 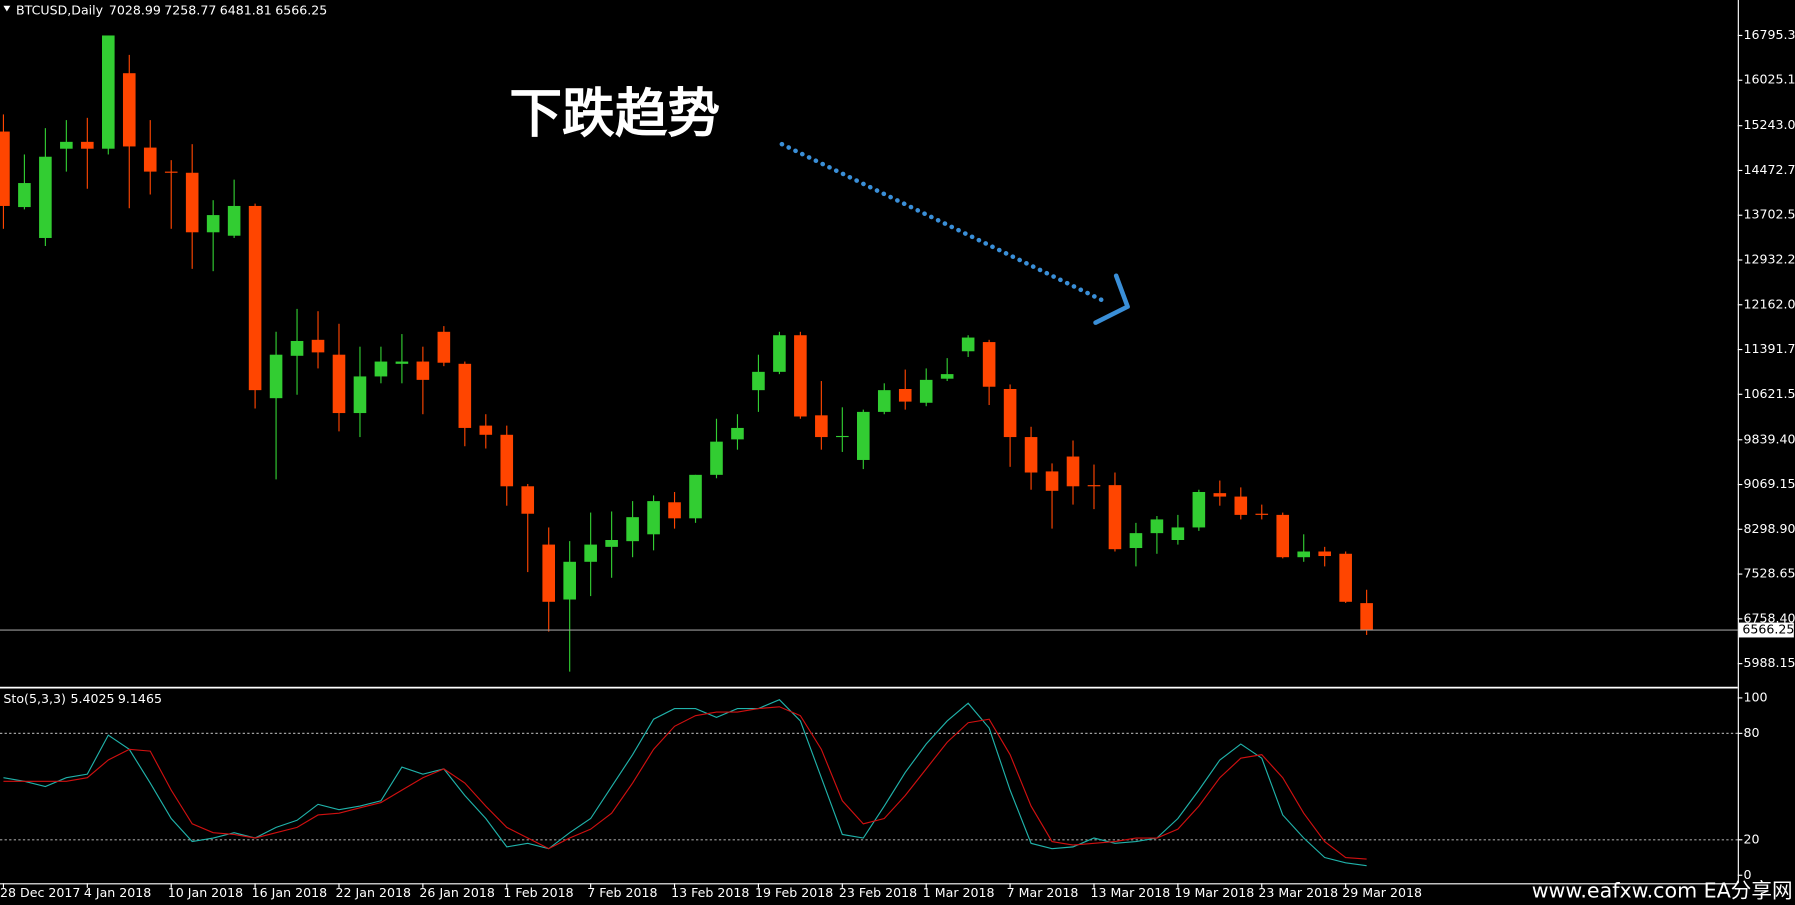 I want to click on y-tick-label: 10621.50, so click(x=1769, y=393).